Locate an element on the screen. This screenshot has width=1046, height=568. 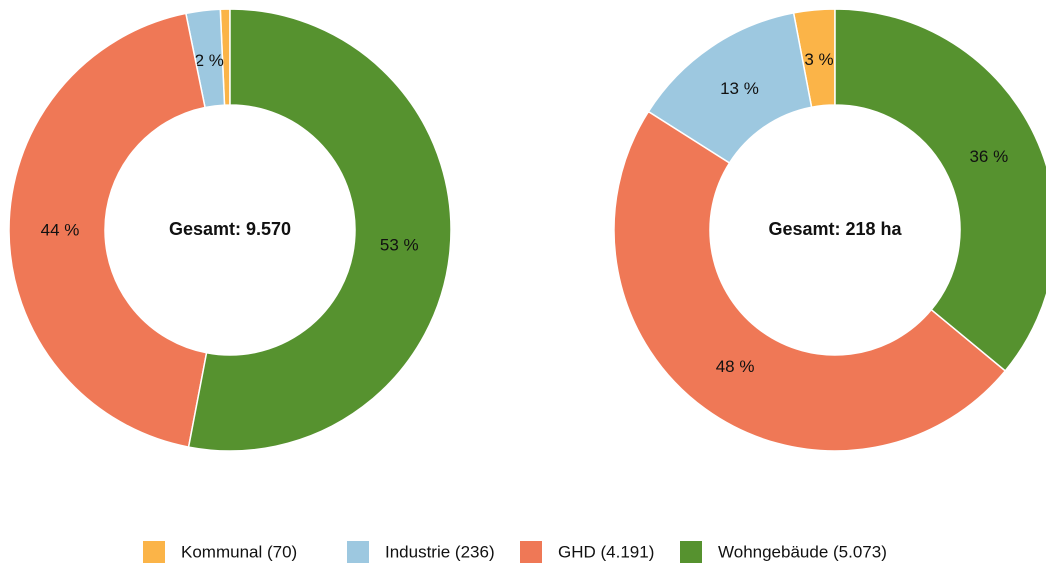
value-label: 53 % is located at coordinates (399, 244).